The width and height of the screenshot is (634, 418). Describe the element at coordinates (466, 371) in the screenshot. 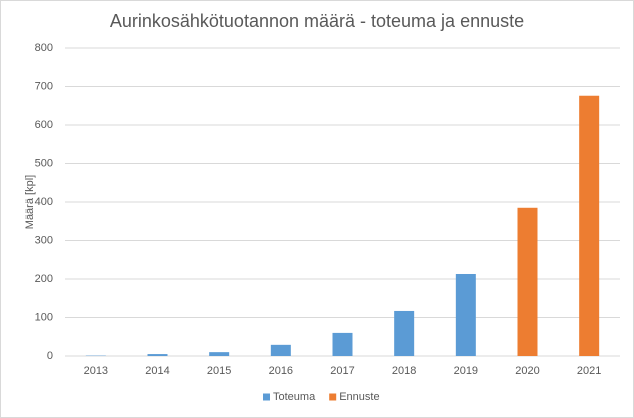

I see `x-tick-label: 2019` at that location.